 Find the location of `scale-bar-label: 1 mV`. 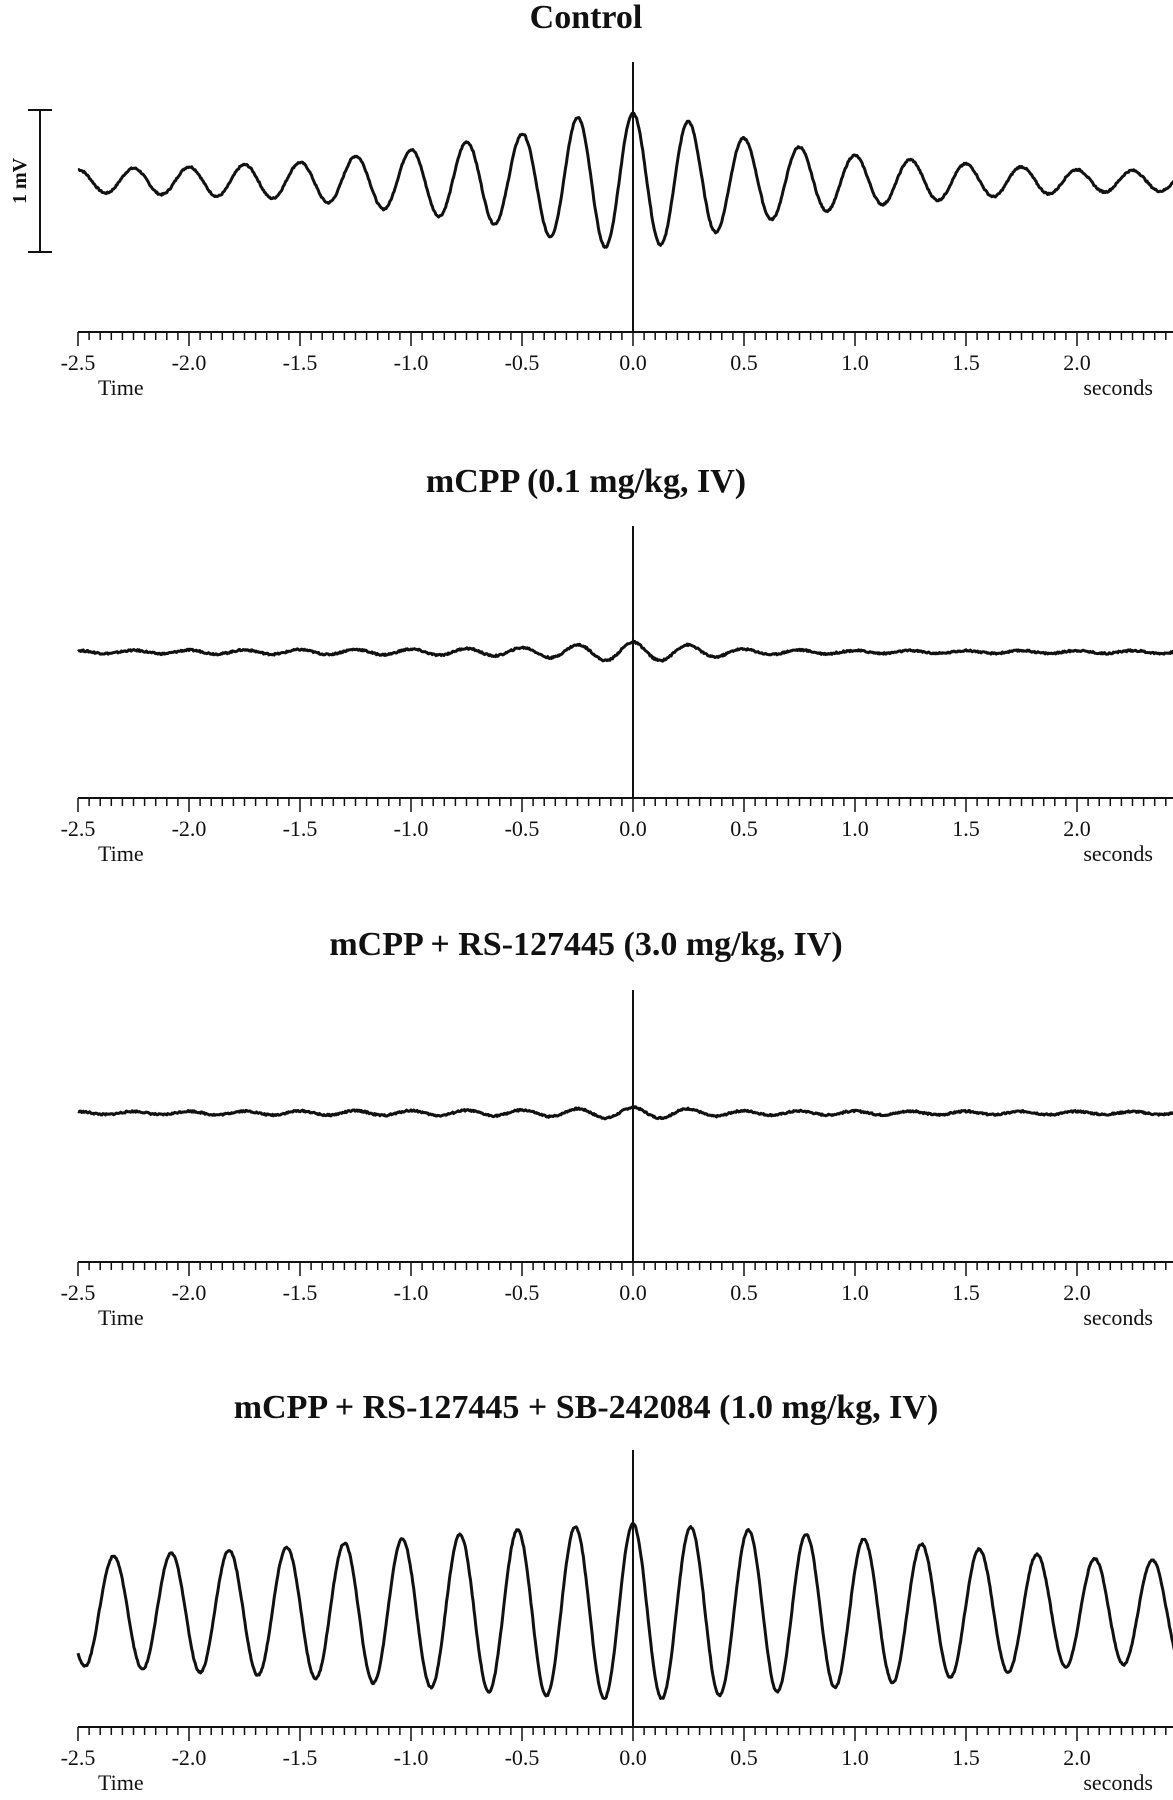

scale-bar-label: 1 mV is located at coordinates (20, 180).